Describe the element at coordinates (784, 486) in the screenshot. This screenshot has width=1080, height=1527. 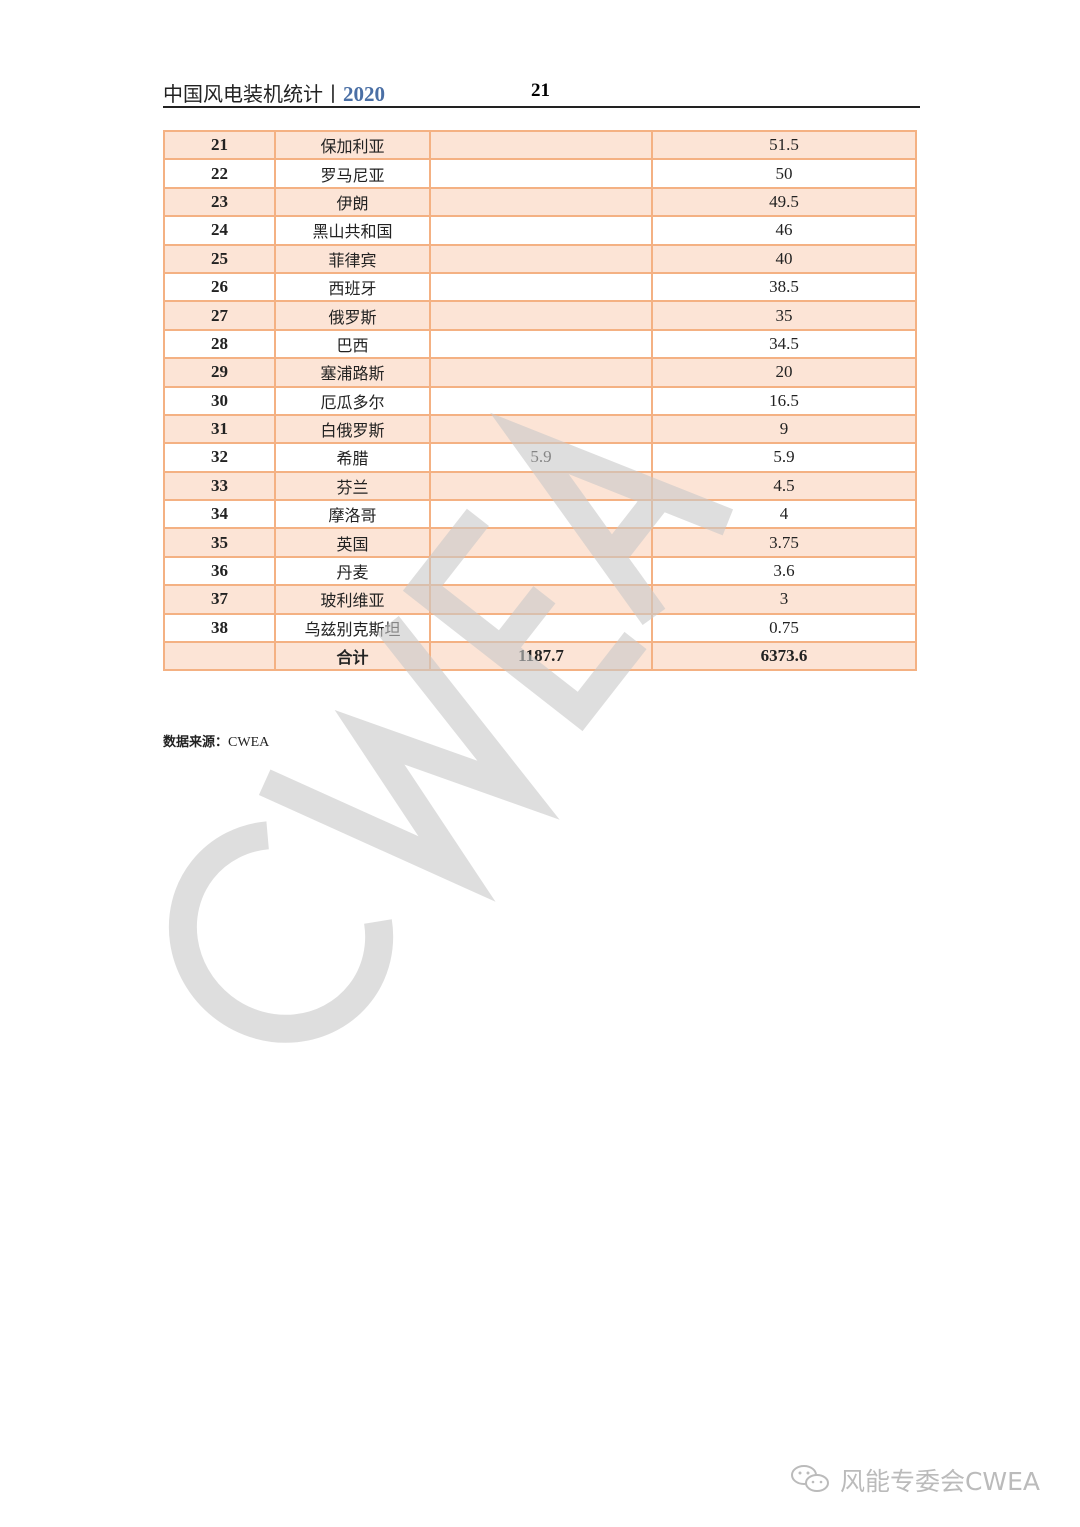
I see `value-cell-2: 4.5` at that location.